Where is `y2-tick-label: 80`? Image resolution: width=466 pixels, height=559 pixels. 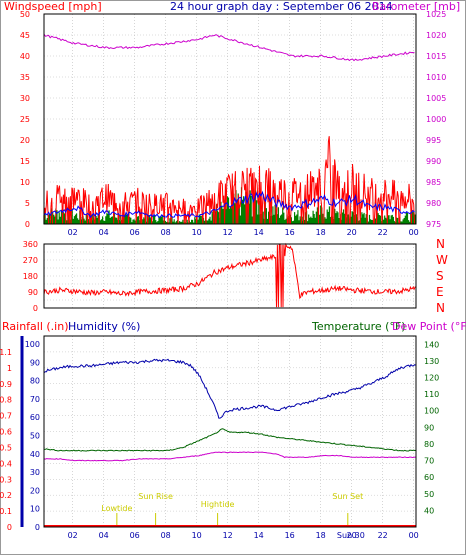
y2-tick-label: 80 is located at coordinates (429, 444).